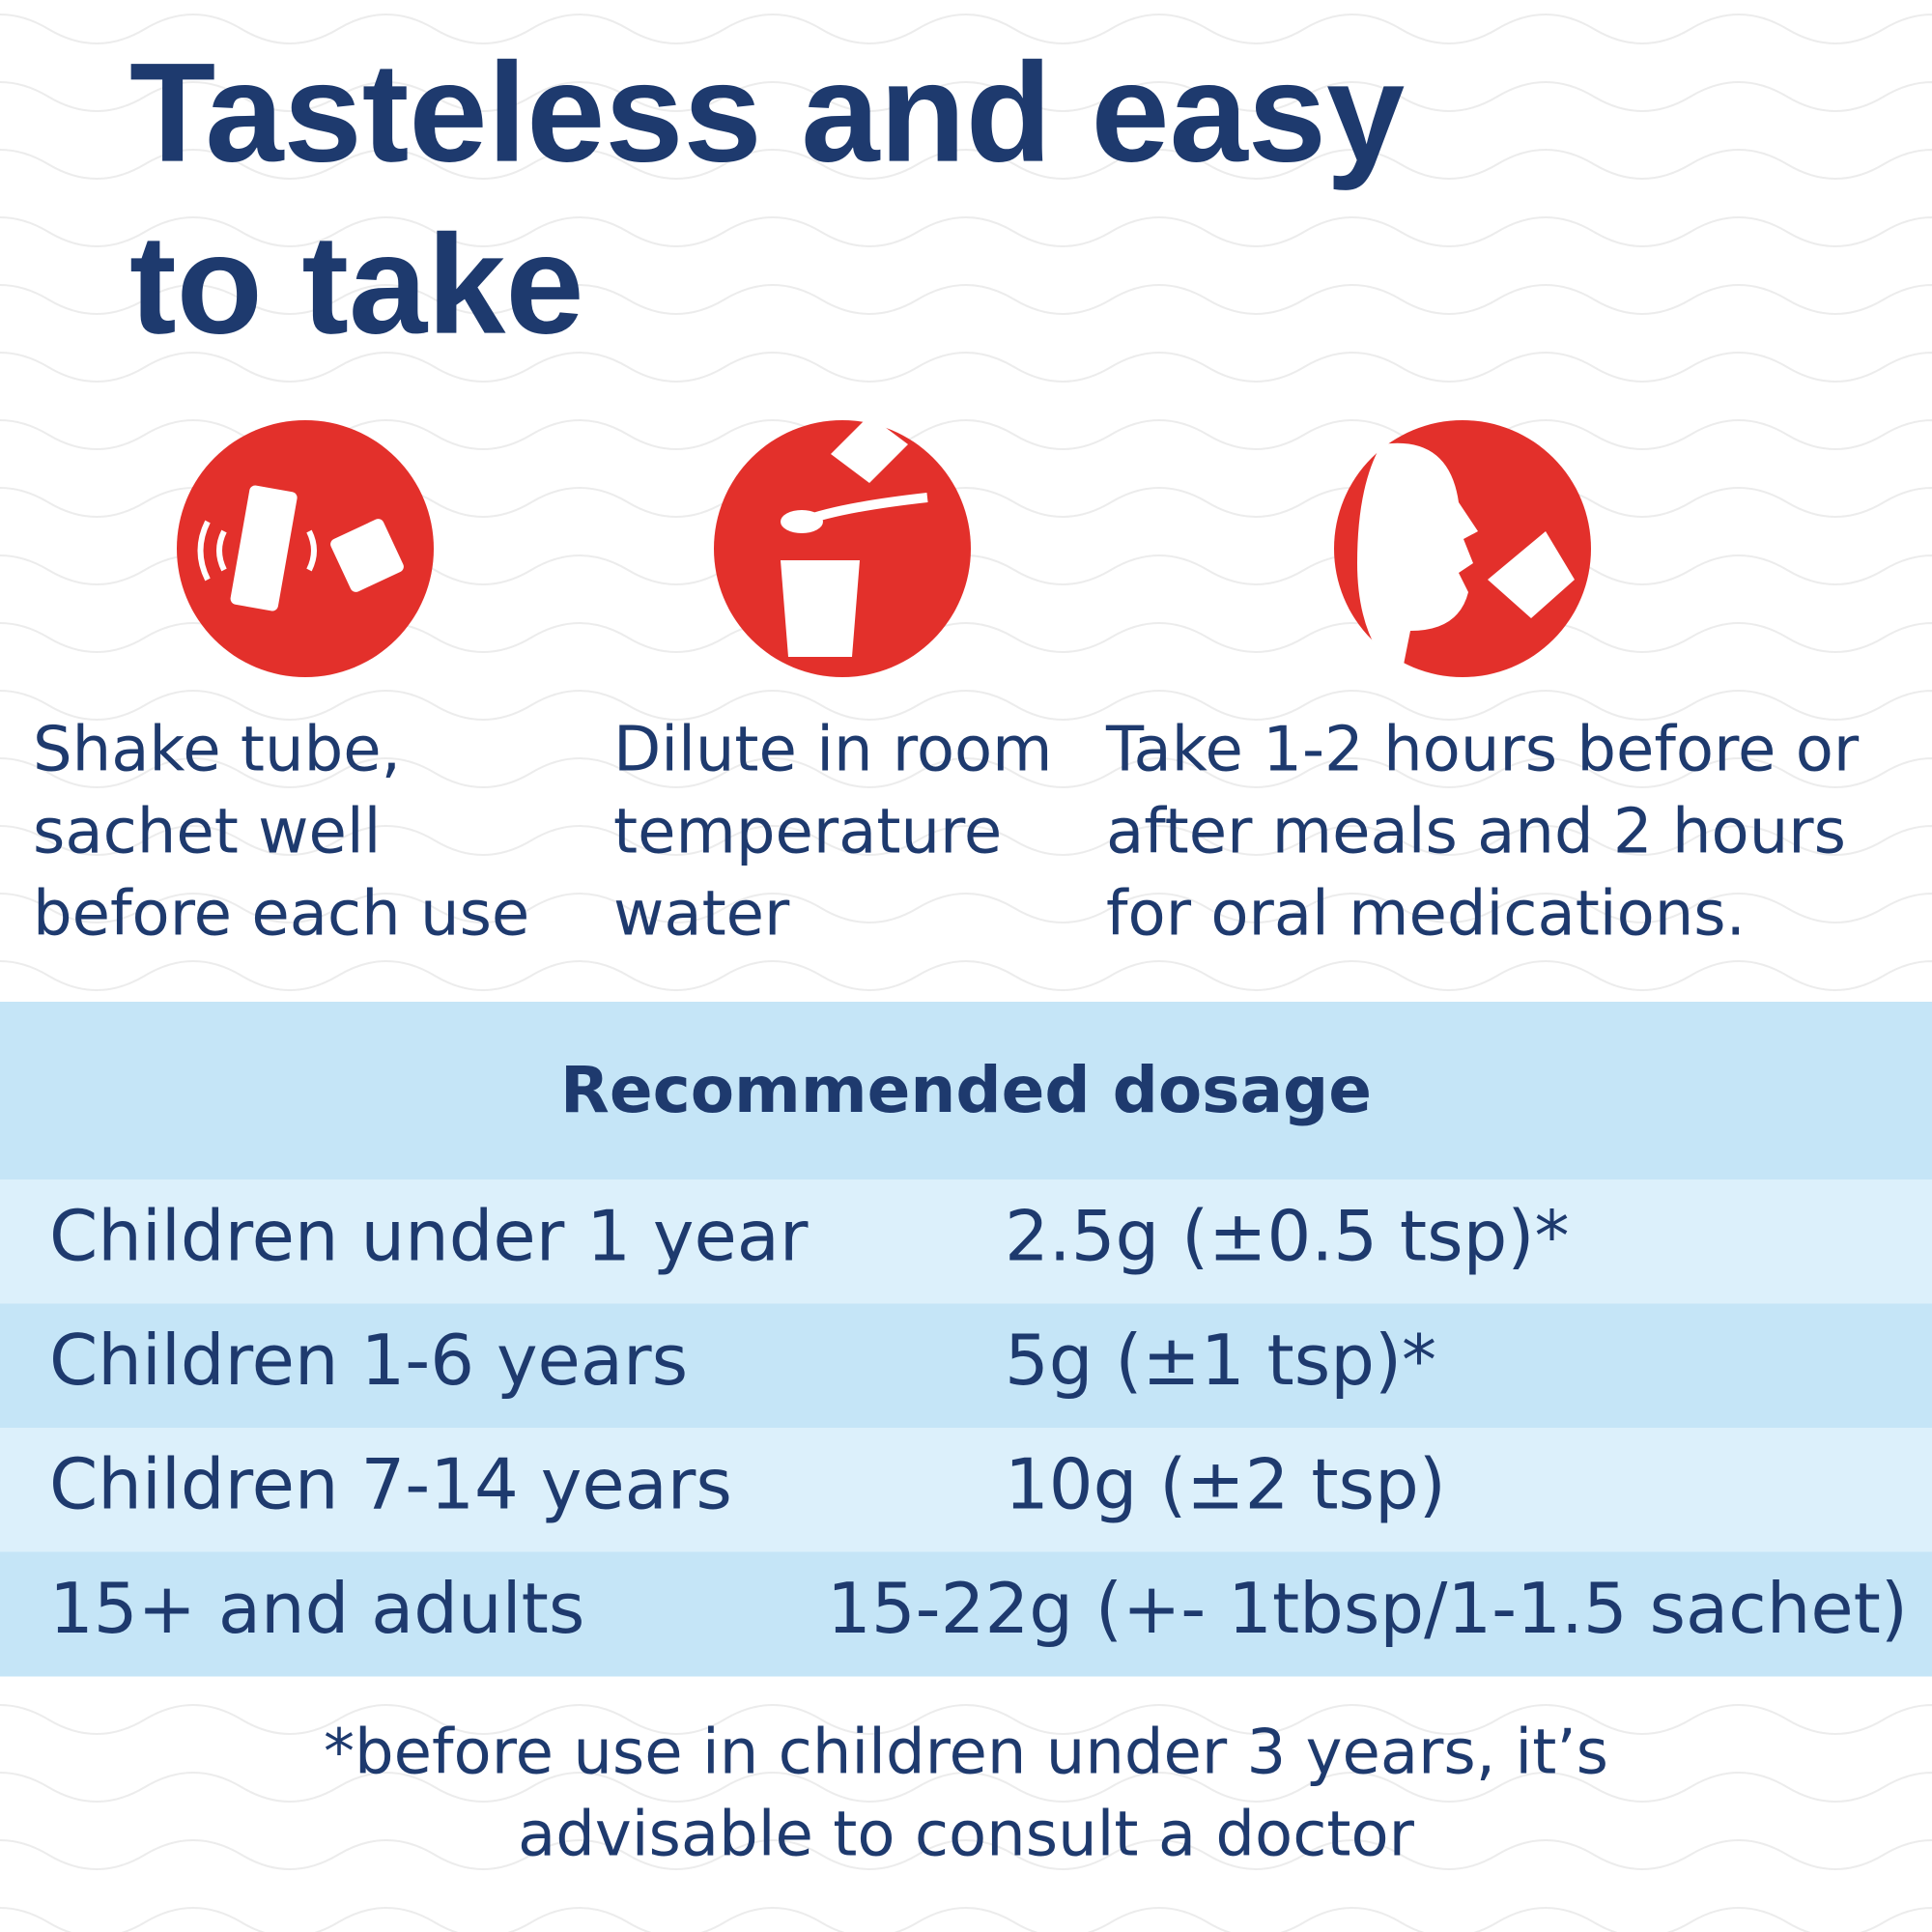 Image resolution: width=1932 pixels, height=1932 pixels. What do you see at coordinates (966, 1835) in the screenshot?
I see `footnote: advisable to consult a doctor` at bounding box center [966, 1835].